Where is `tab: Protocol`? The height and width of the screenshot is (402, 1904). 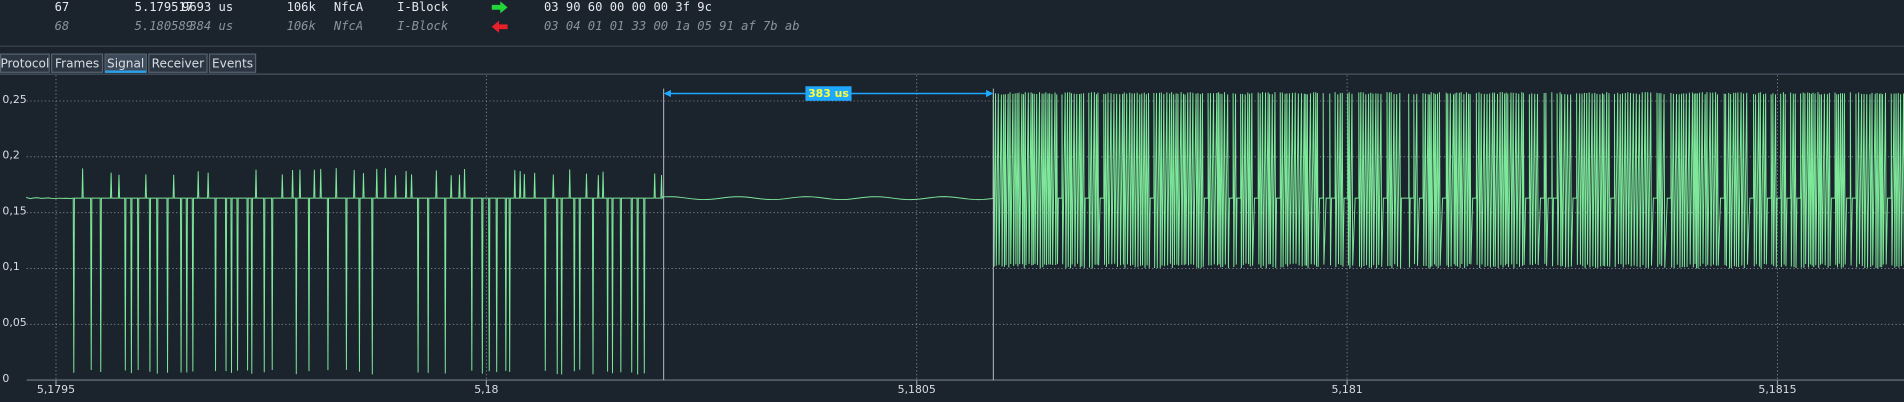 tab: Protocol is located at coordinates (25, 63).